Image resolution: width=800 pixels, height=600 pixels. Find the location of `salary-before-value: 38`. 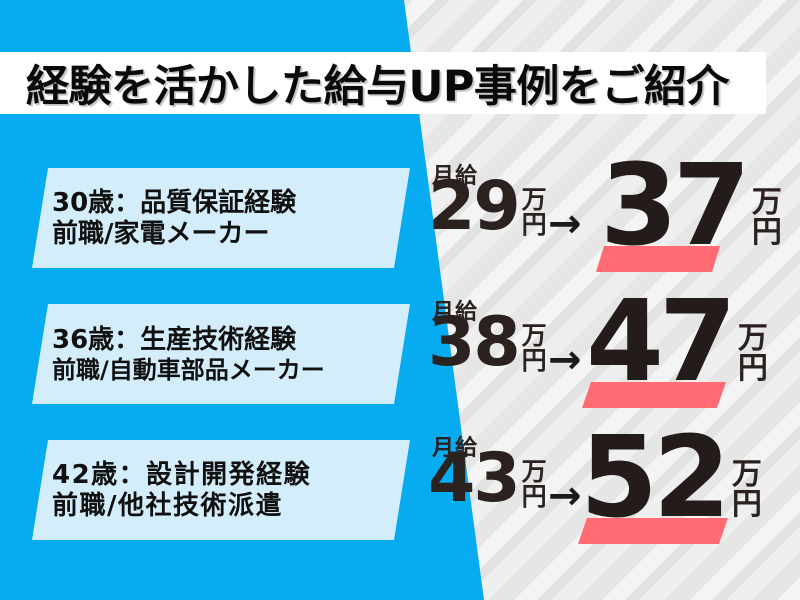

salary-before-value: 38 is located at coordinates (474, 342).